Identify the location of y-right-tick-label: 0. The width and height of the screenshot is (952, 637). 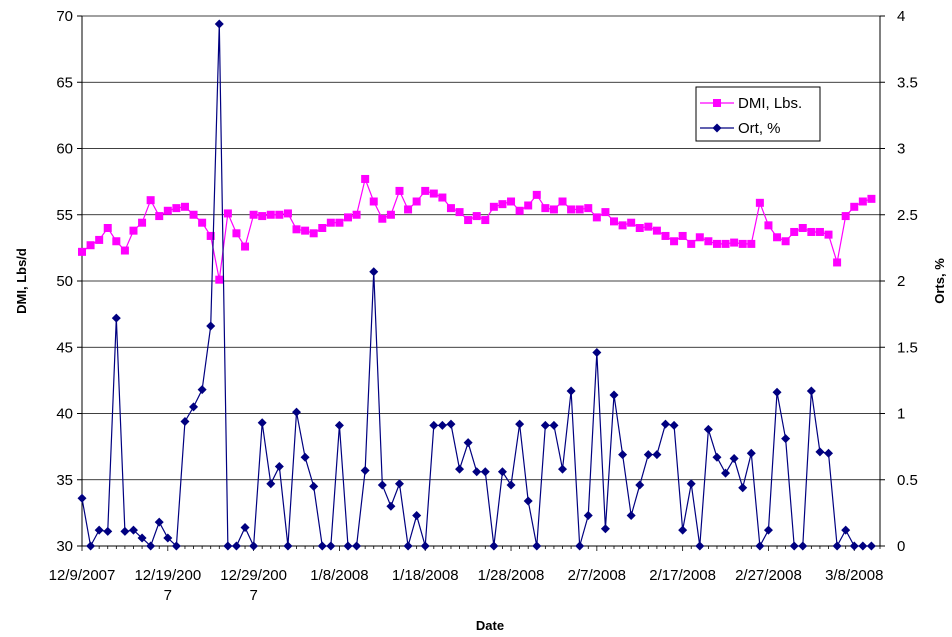
(901, 546).